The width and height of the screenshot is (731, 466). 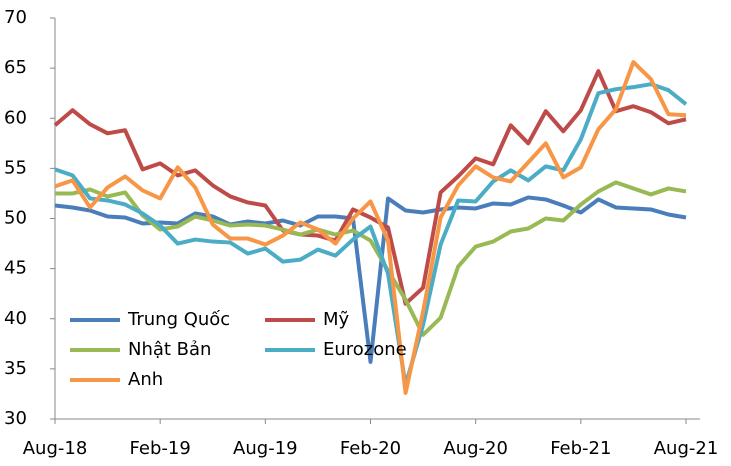 I want to click on legend-label: Anh, so click(x=145, y=379).